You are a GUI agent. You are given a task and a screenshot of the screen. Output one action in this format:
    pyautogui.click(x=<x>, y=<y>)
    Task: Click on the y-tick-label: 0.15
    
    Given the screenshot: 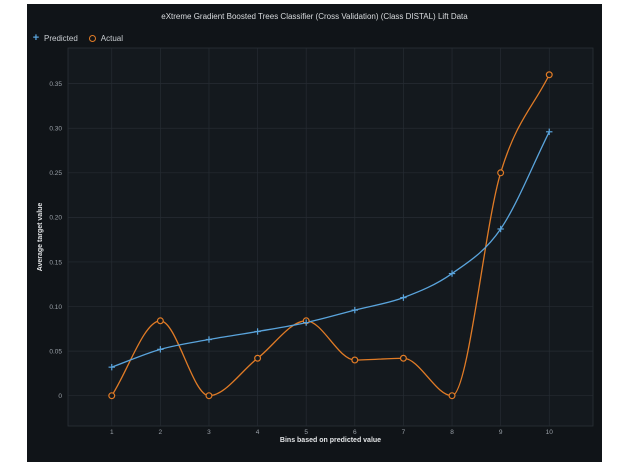 What is the action you would take?
    pyautogui.click(x=55, y=262)
    